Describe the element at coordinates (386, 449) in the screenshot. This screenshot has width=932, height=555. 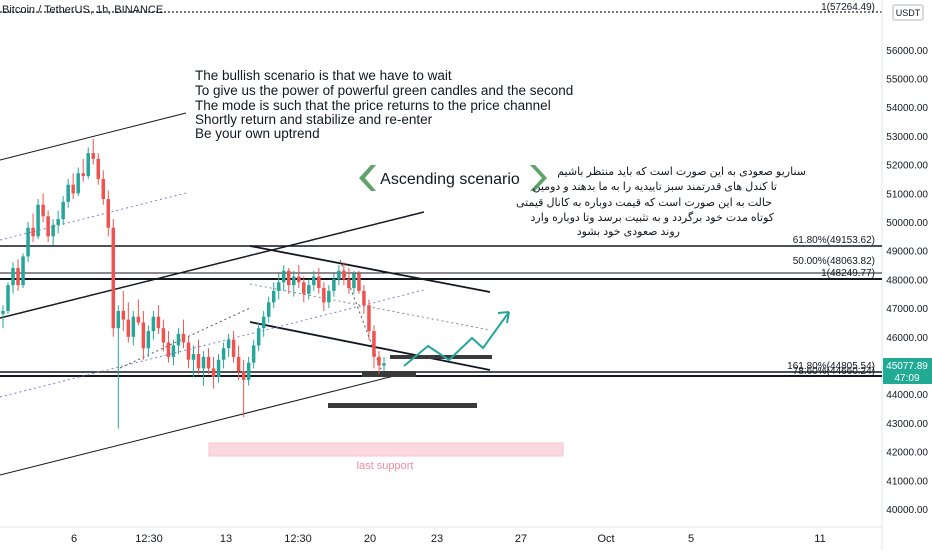
I see `last-support-box` at that location.